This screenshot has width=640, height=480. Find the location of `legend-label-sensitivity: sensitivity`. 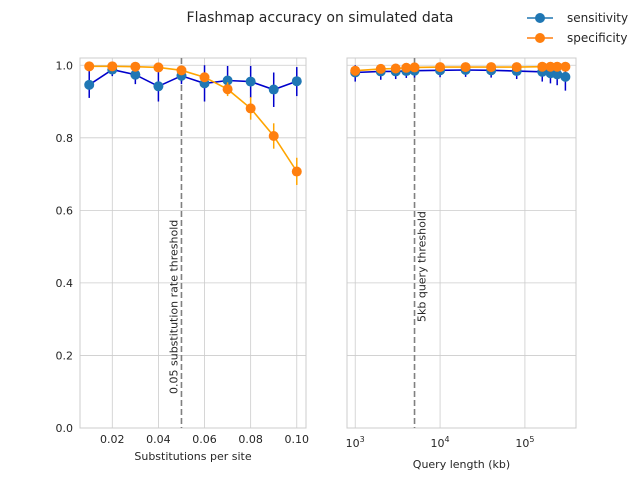

legend-label-sensitivity: sensitivity is located at coordinates (597, 18).